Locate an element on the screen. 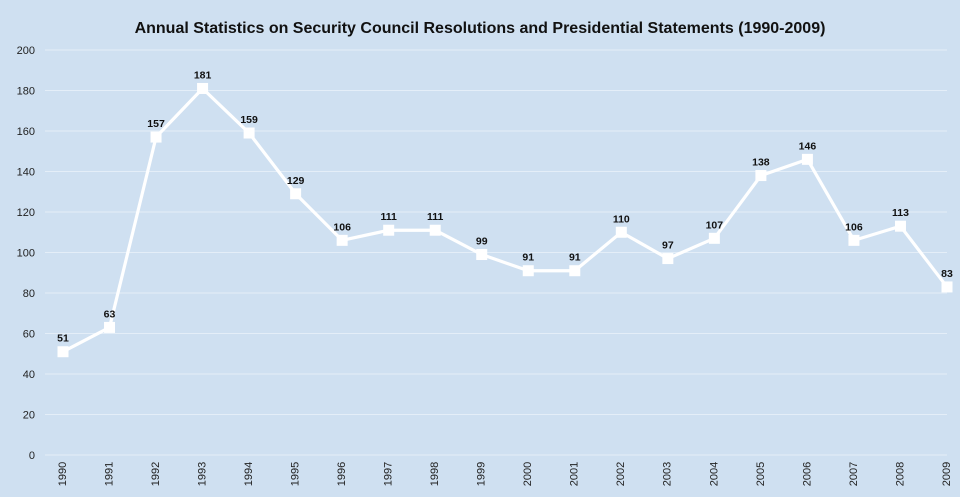 This screenshot has height=497, width=960. y-tick-label: 100 is located at coordinates (26, 254).